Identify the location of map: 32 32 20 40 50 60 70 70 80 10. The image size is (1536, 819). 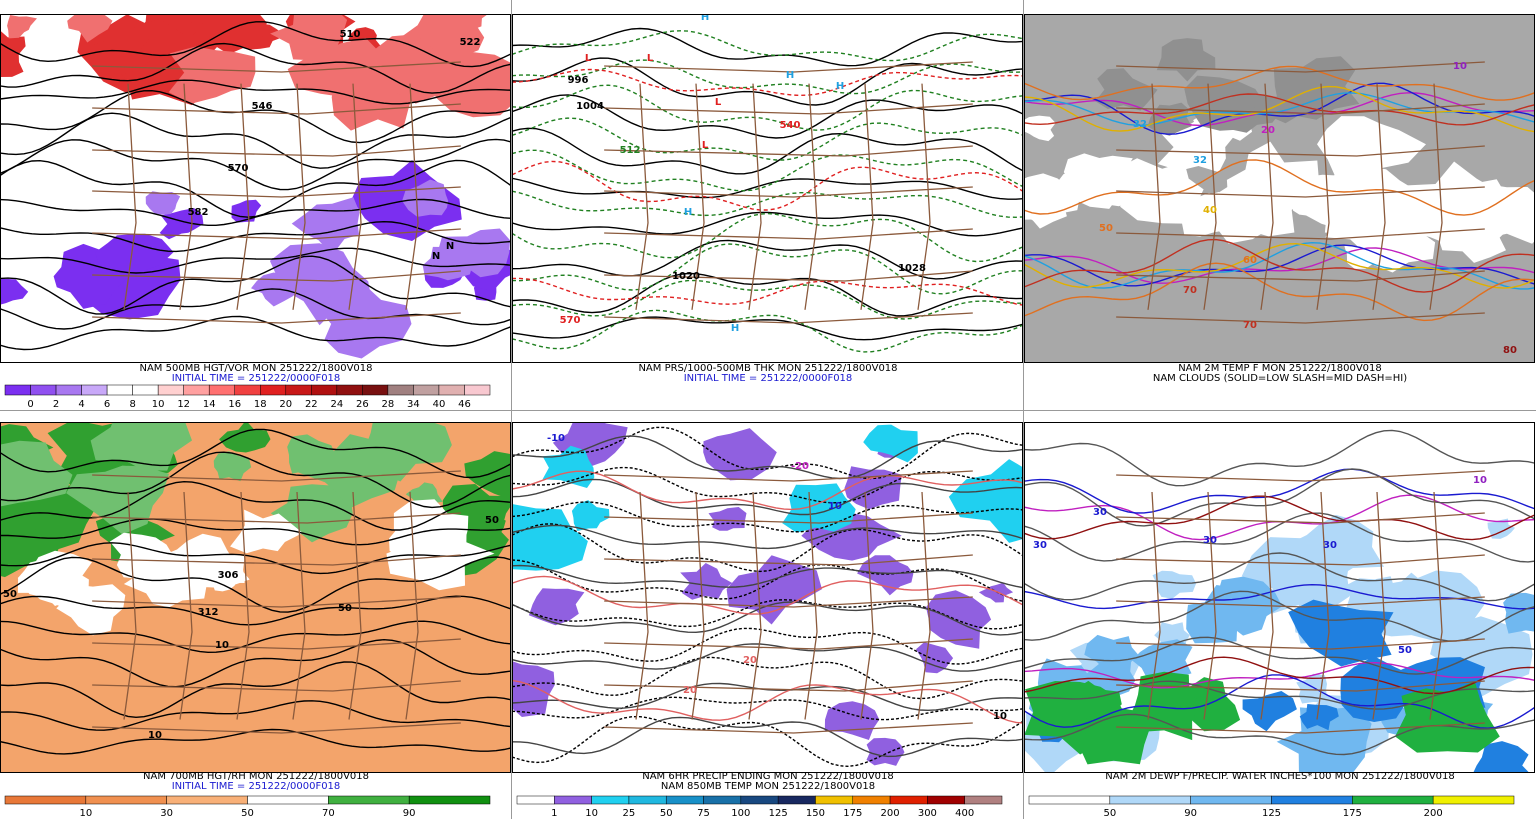
(1279, 188).